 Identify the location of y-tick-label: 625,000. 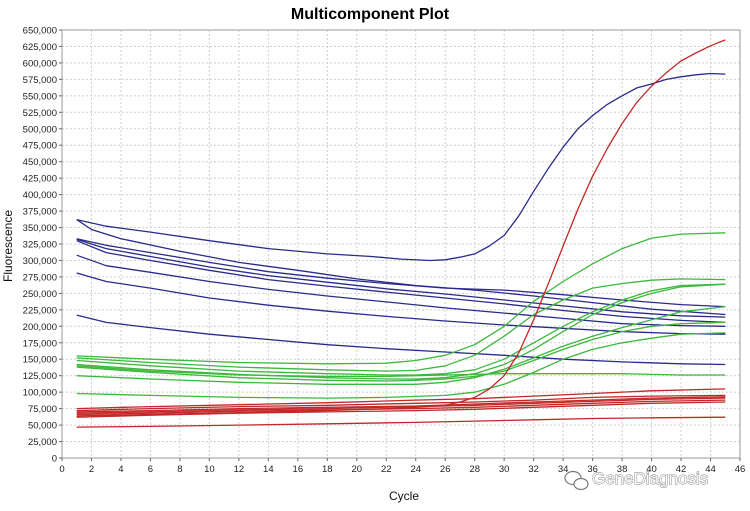
(40, 47).